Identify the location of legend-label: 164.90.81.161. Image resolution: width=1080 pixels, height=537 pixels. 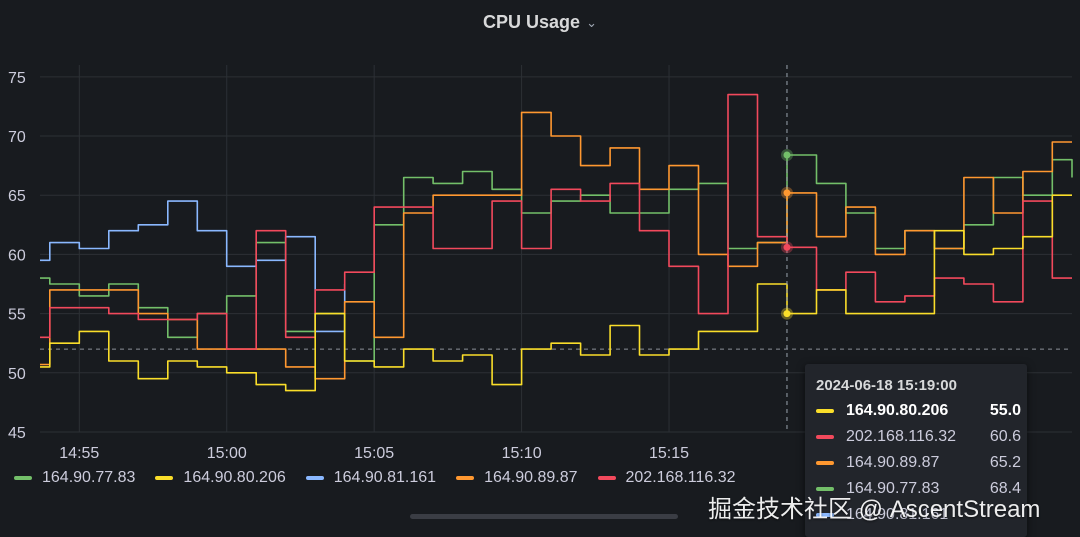
(385, 477).